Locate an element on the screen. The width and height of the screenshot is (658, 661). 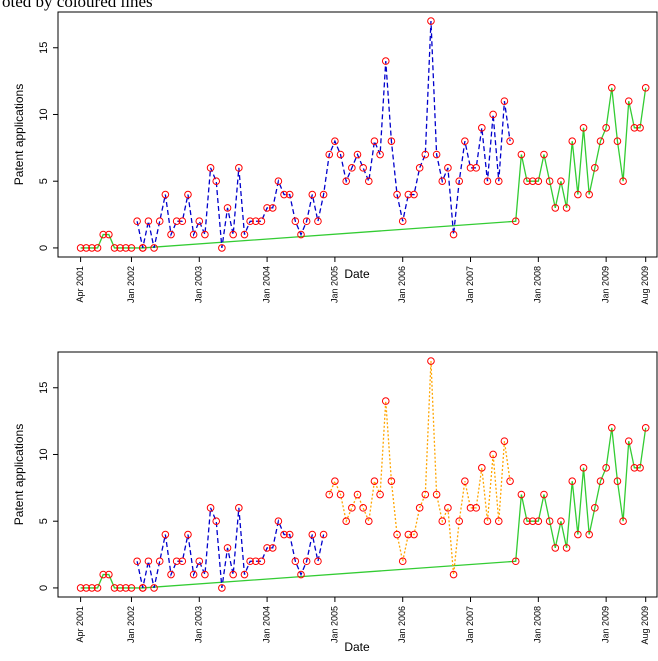
x-tick-label: Jan 2006 is located at coordinates (402, 284).